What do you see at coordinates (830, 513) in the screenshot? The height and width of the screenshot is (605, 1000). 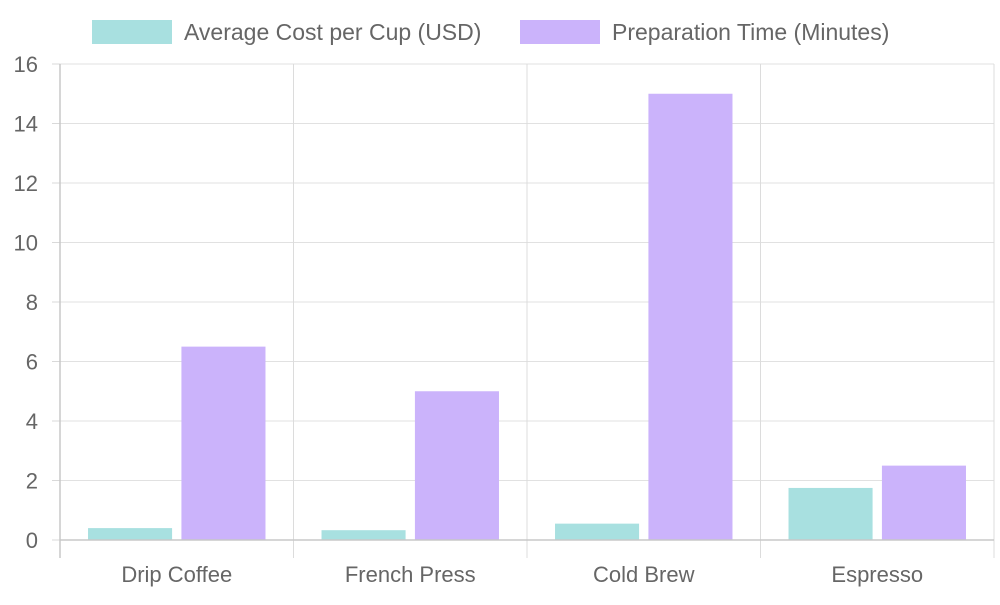 I see `bar-cost-espresso` at bounding box center [830, 513].